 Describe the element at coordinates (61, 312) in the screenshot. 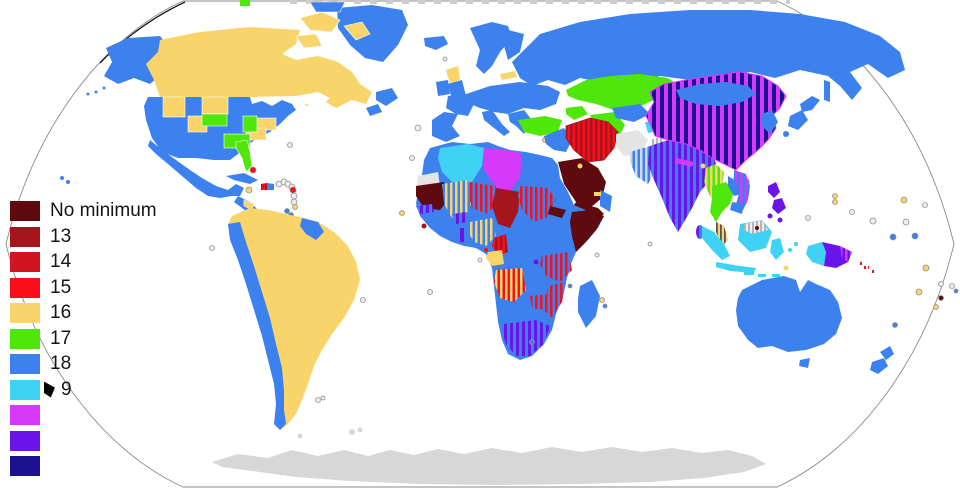

I see `legend-label: 16` at that location.